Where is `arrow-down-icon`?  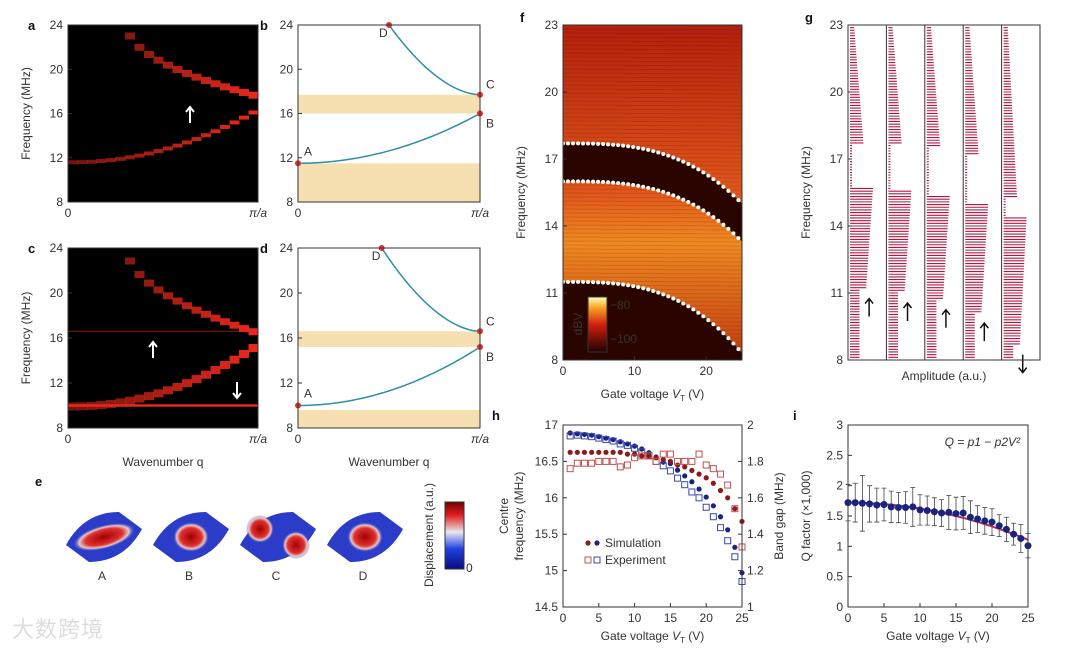
arrow-down-icon is located at coordinates (237, 391).